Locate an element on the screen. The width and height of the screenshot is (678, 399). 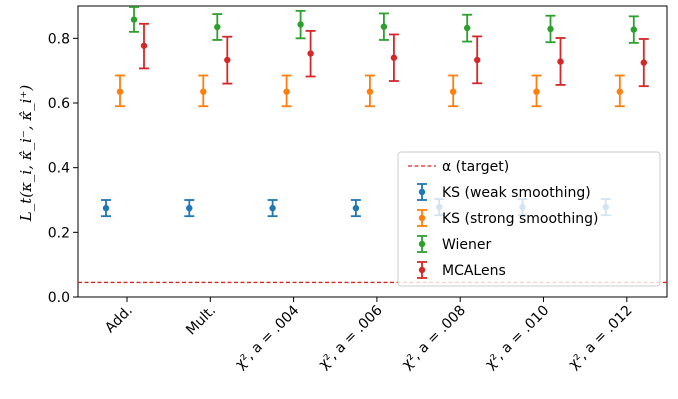
x-tick-label-2: χ², a = .004 is located at coordinates (267, 337).